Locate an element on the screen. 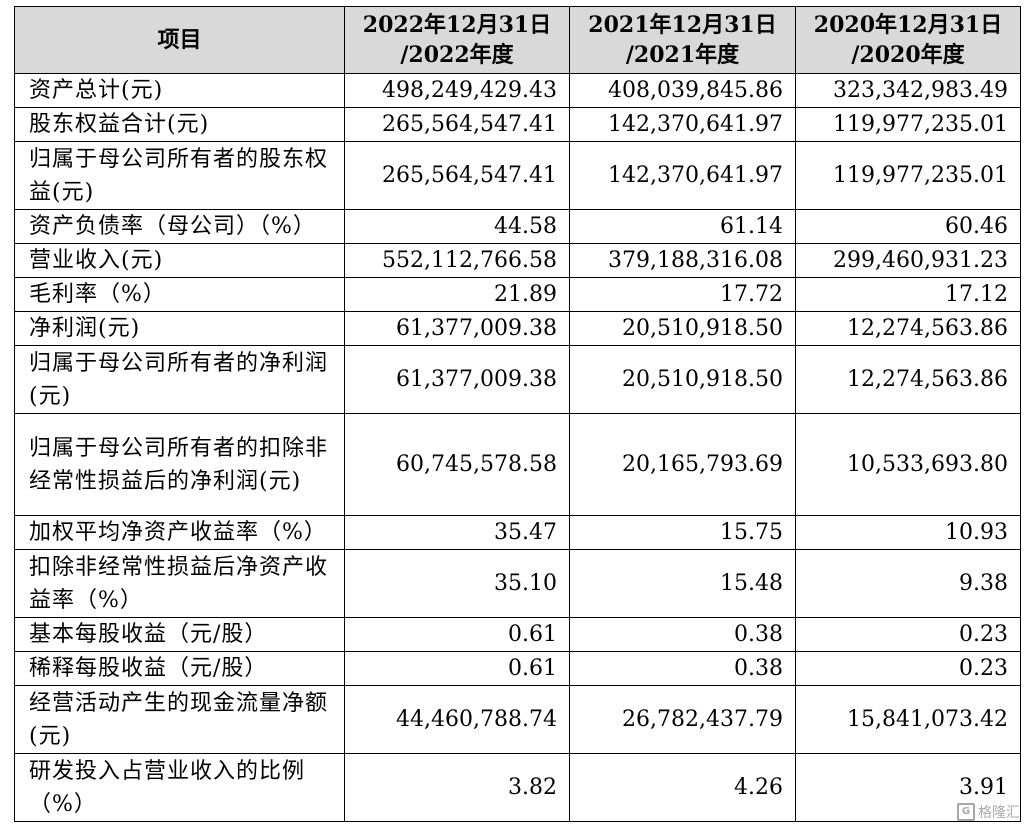 The image size is (1032, 826). row-label: 稀释每股收益（元/股） is located at coordinates (179, 668).